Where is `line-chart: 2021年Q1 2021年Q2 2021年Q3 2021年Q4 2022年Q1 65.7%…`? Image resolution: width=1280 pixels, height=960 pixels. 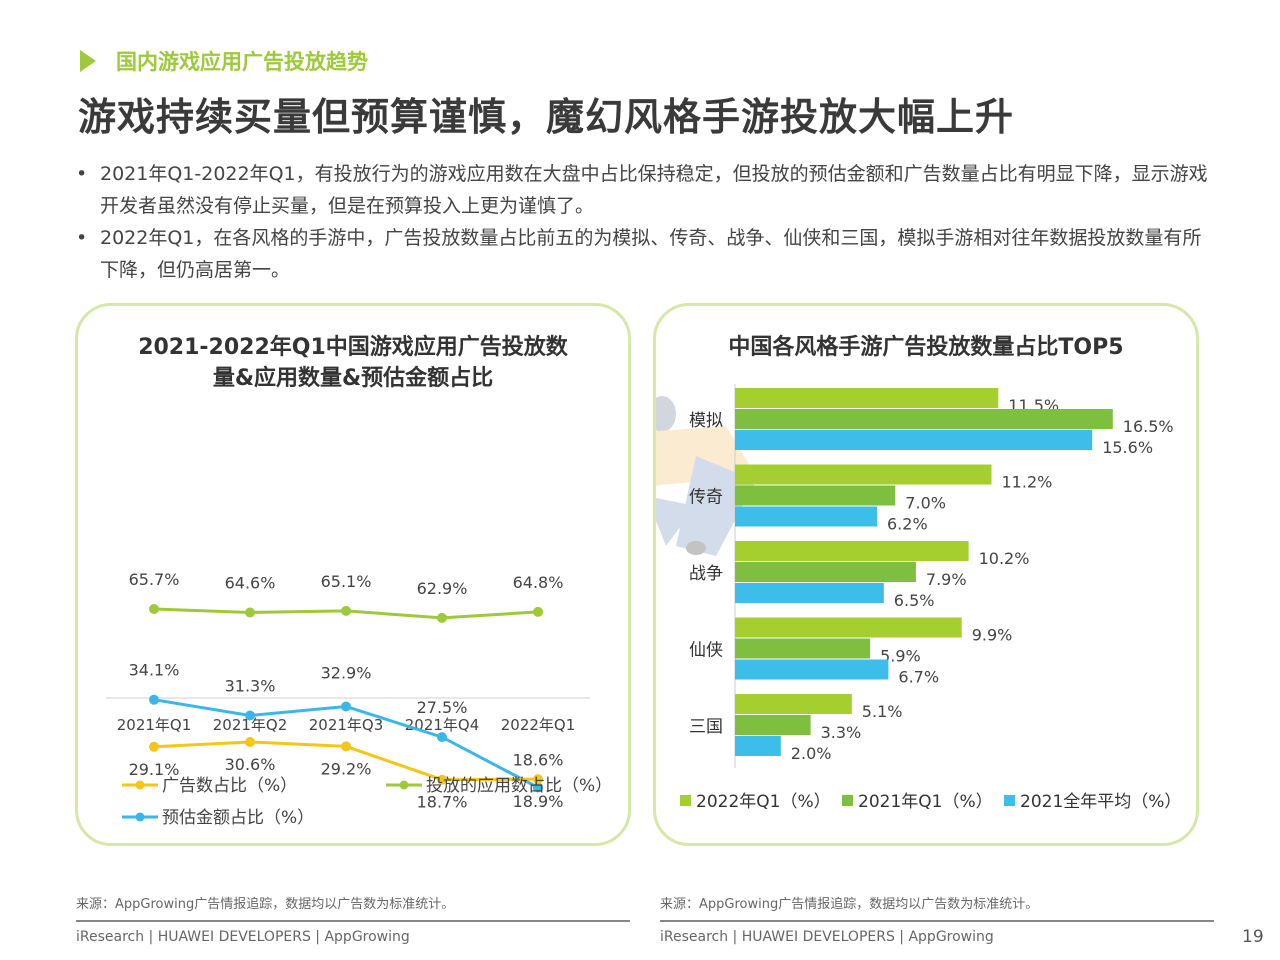 line-chart: 2021年Q1 2021年Q2 2021年Q3 2021年Q4 2022年Q1 65.7%… is located at coordinates (359, 699).